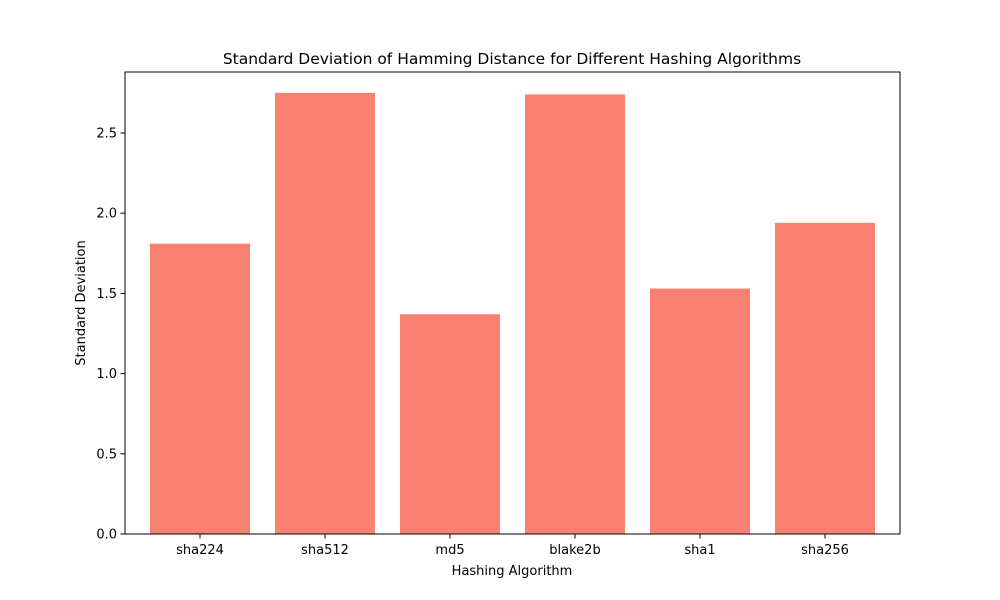 This screenshot has width=1000, height=600. Describe the element at coordinates (200, 389) in the screenshot. I see `bar-sha224` at that location.